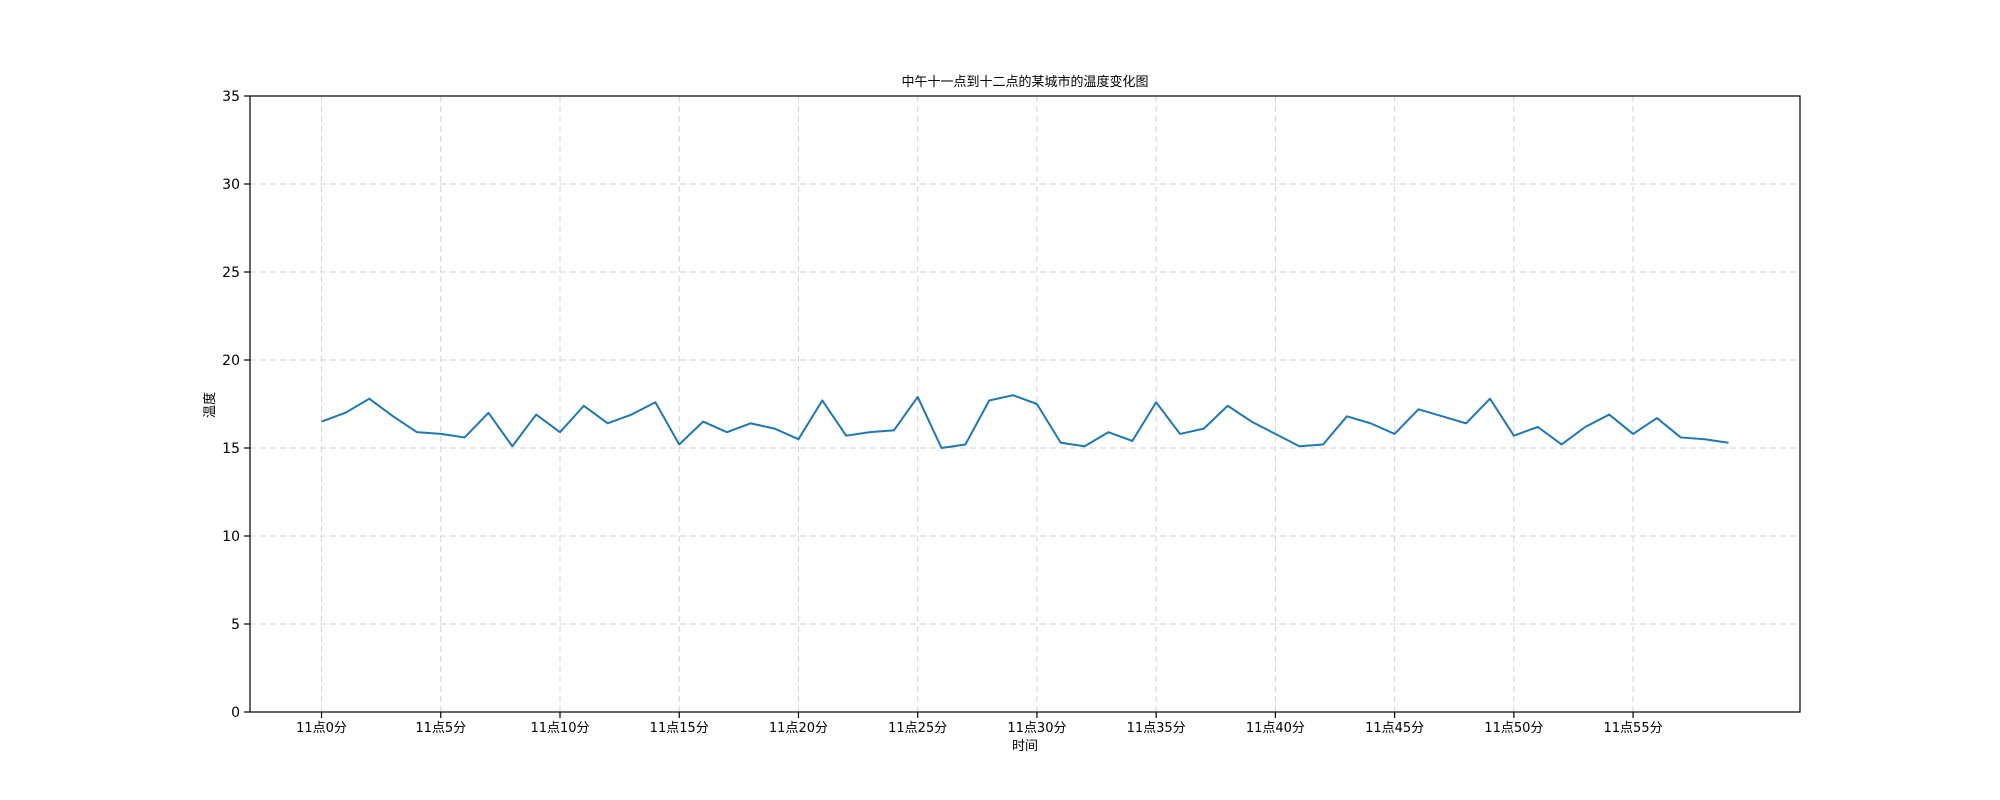 The height and width of the screenshot is (800, 2000). What do you see at coordinates (235, 625) in the screenshot?
I see `y-tick-label: 5` at bounding box center [235, 625].